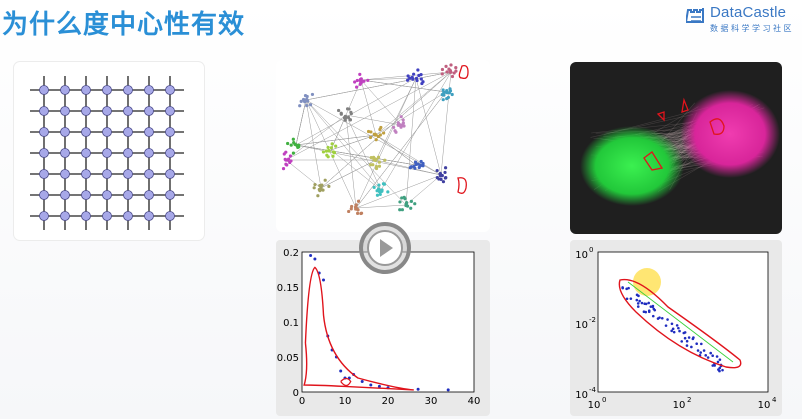 This screenshot has width=802, height=420. What do you see at coordinates (123, 22) in the screenshot?
I see `page-title: 为什么度中心性有效` at bounding box center [123, 22].